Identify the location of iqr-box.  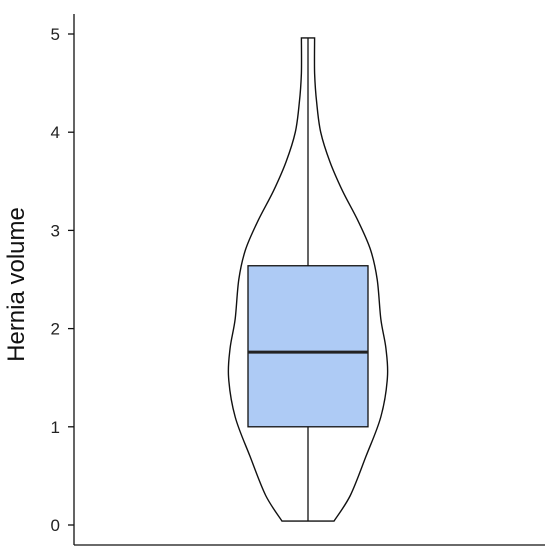
(308, 346).